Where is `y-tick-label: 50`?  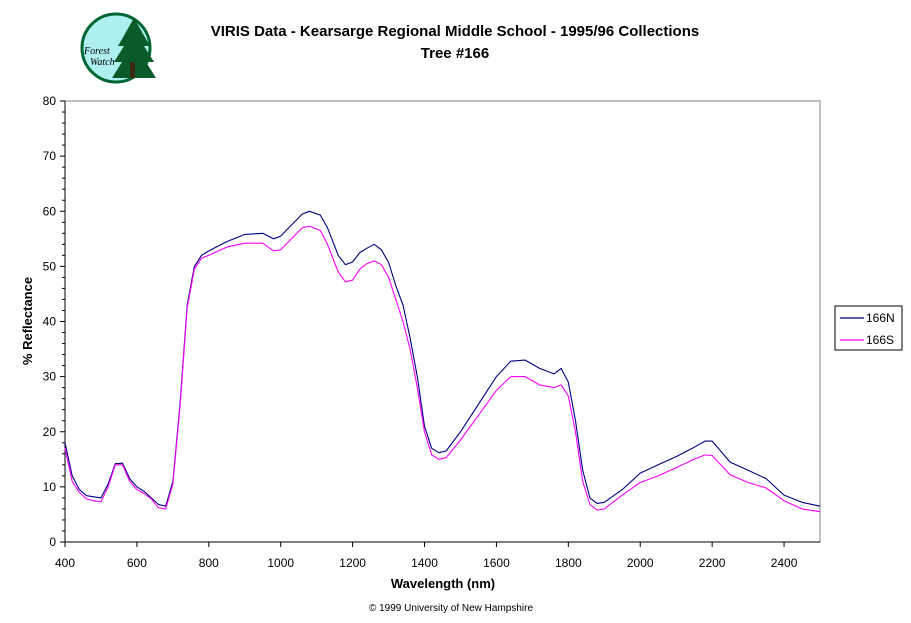
y-tick-label: 50 is located at coordinates (50, 266).